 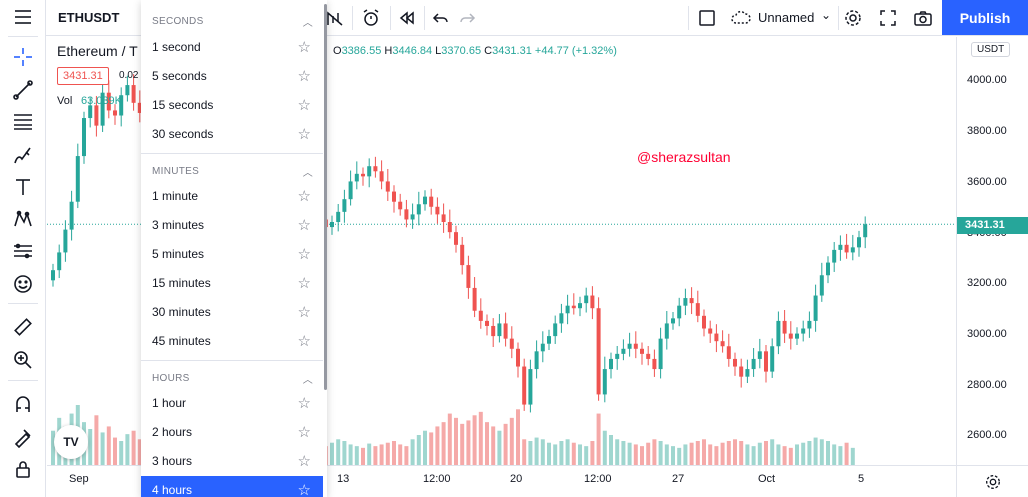 I want to click on zoom-icon, so click(x=23, y=360).